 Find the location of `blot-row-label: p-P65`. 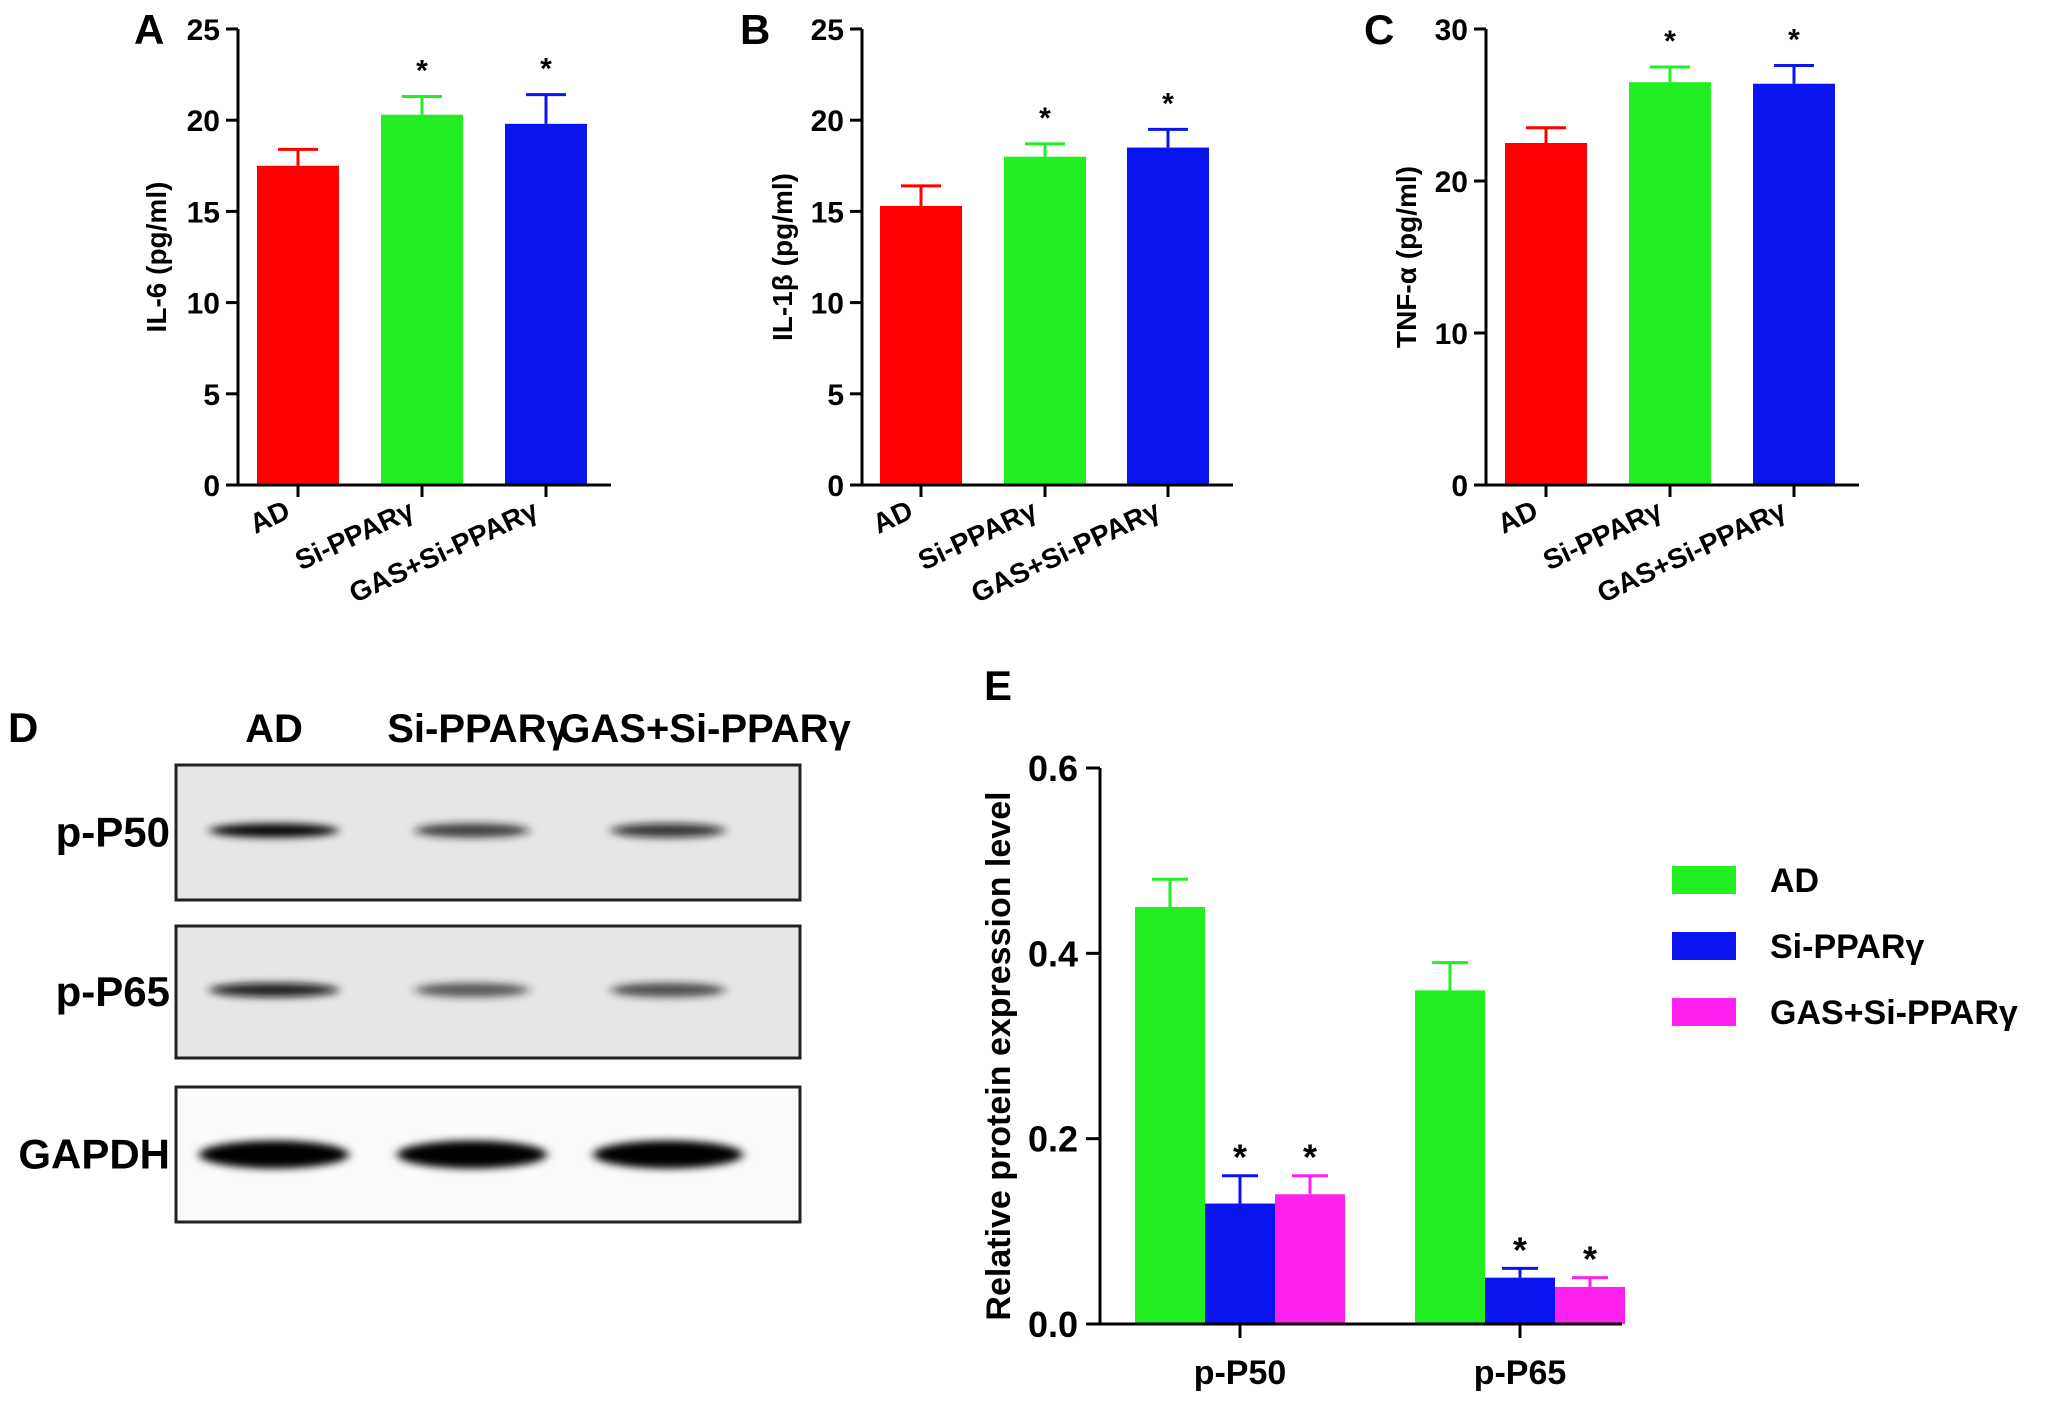

blot-row-label: p-P65 is located at coordinates (113, 991).